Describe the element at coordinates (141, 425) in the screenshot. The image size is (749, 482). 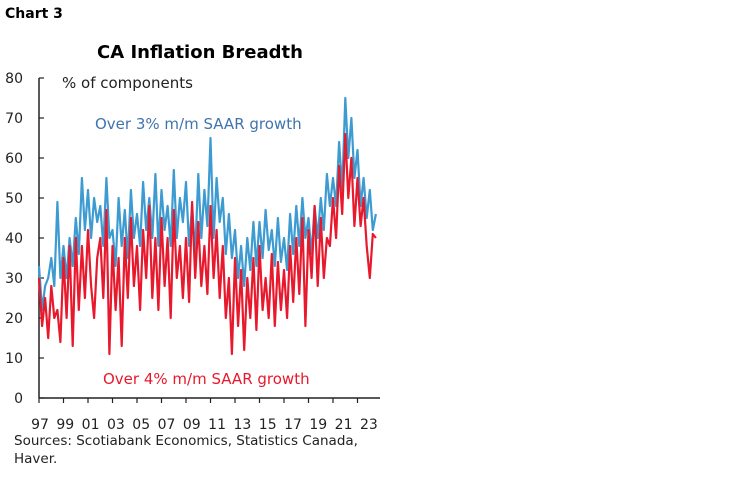
I see `x-tick-label: 05` at that location.